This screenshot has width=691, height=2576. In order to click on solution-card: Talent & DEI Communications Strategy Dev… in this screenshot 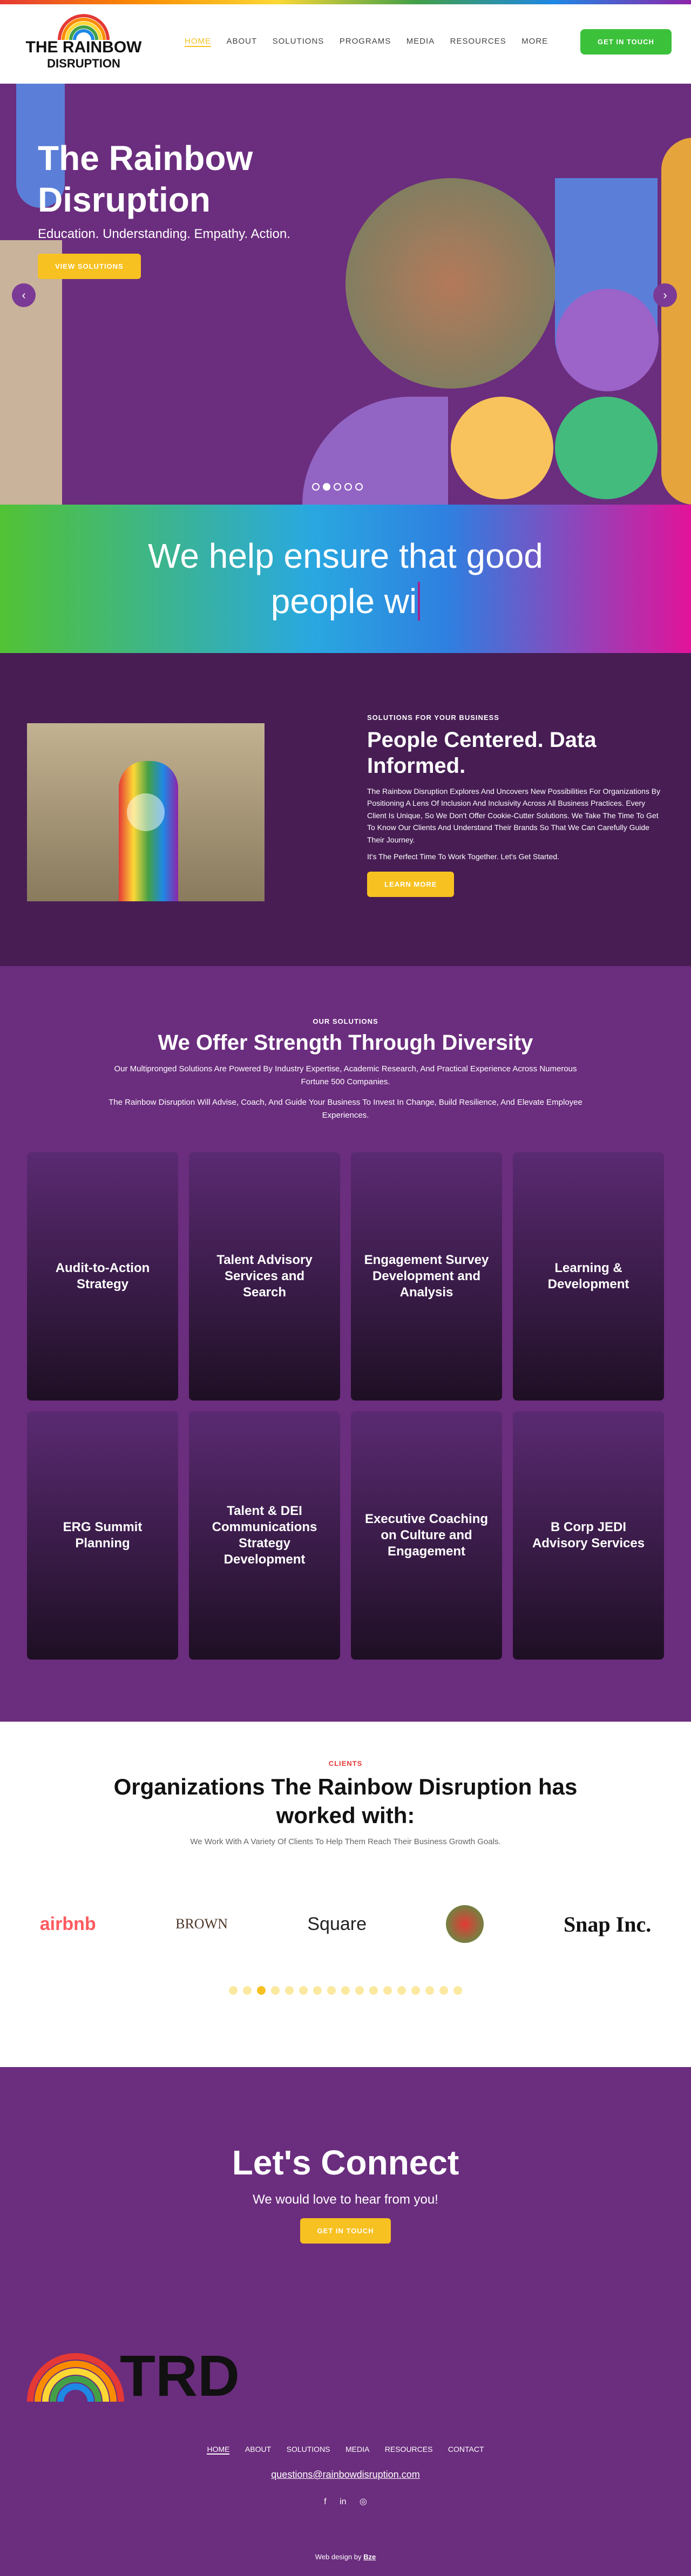, I will do `click(264, 1535)`.